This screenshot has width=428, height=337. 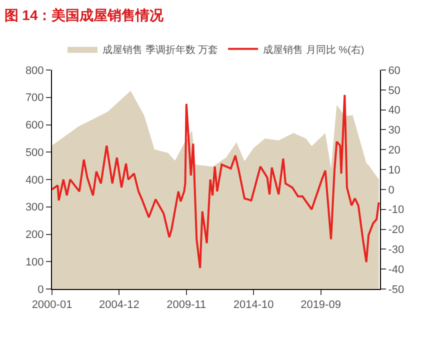 What do you see at coordinates (119, 305) in the screenshot?
I see `x-tick-label: 2004-12` at bounding box center [119, 305].